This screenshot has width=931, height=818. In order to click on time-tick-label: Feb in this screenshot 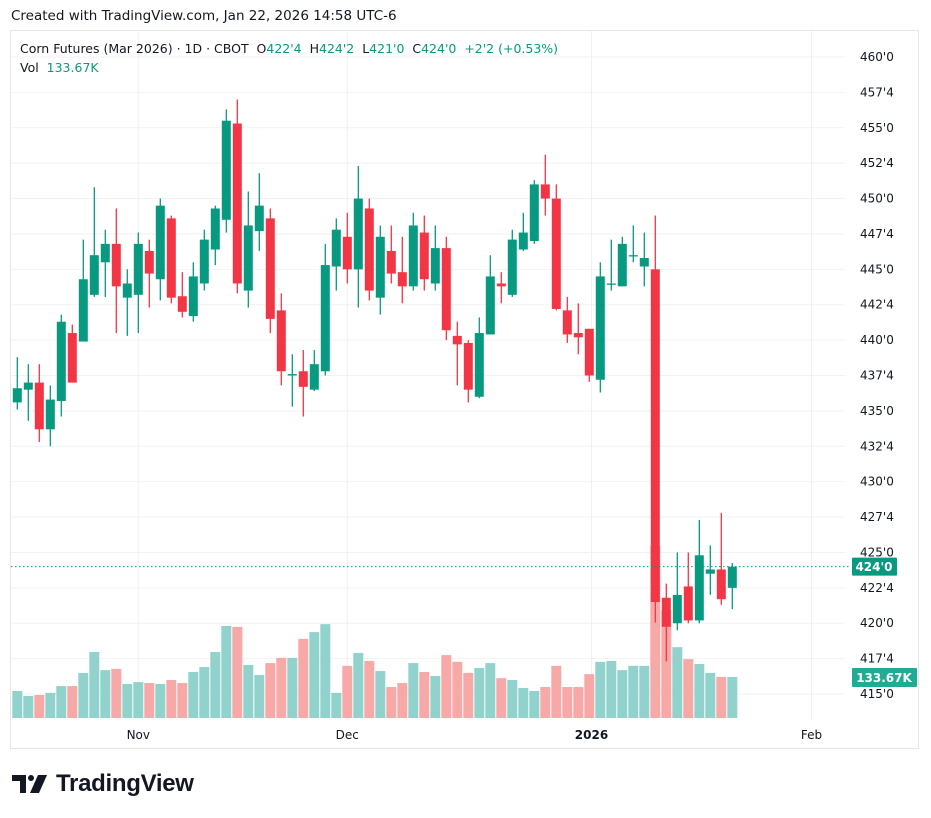, I will do `click(811, 735)`.